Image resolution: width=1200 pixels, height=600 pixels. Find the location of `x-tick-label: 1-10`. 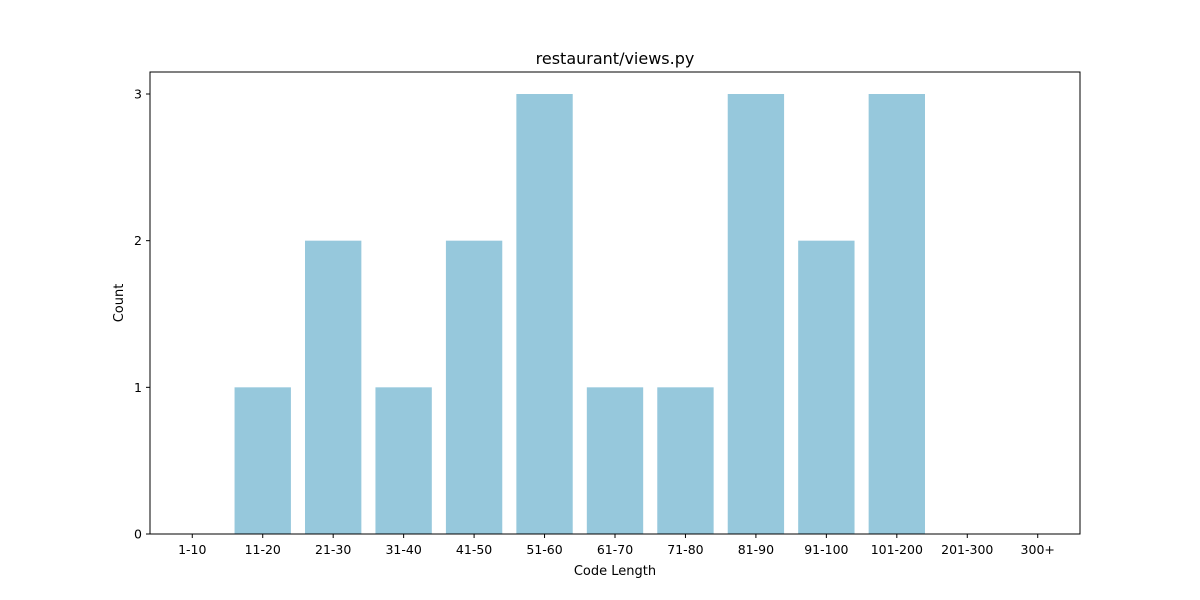

x-tick-label: 1-10 is located at coordinates (192, 549).